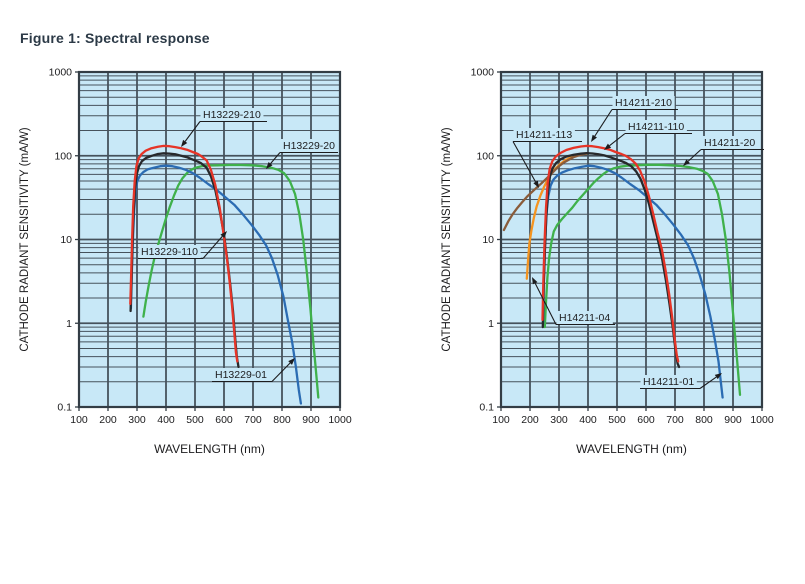 This screenshot has width=805, height=584. Describe the element at coordinates (302, 154) in the screenshot. I see `annotation-H13229-20: H13229-20` at that location.